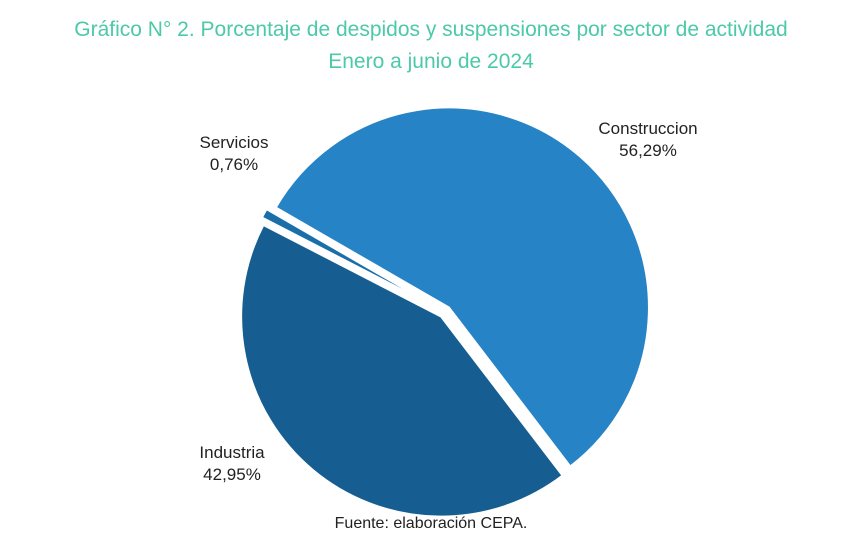 The height and width of the screenshot is (547, 862). What do you see at coordinates (232, 452) in the screenshot?
I see `slice-label-industria: Industria` at bounding box center [232, 452].